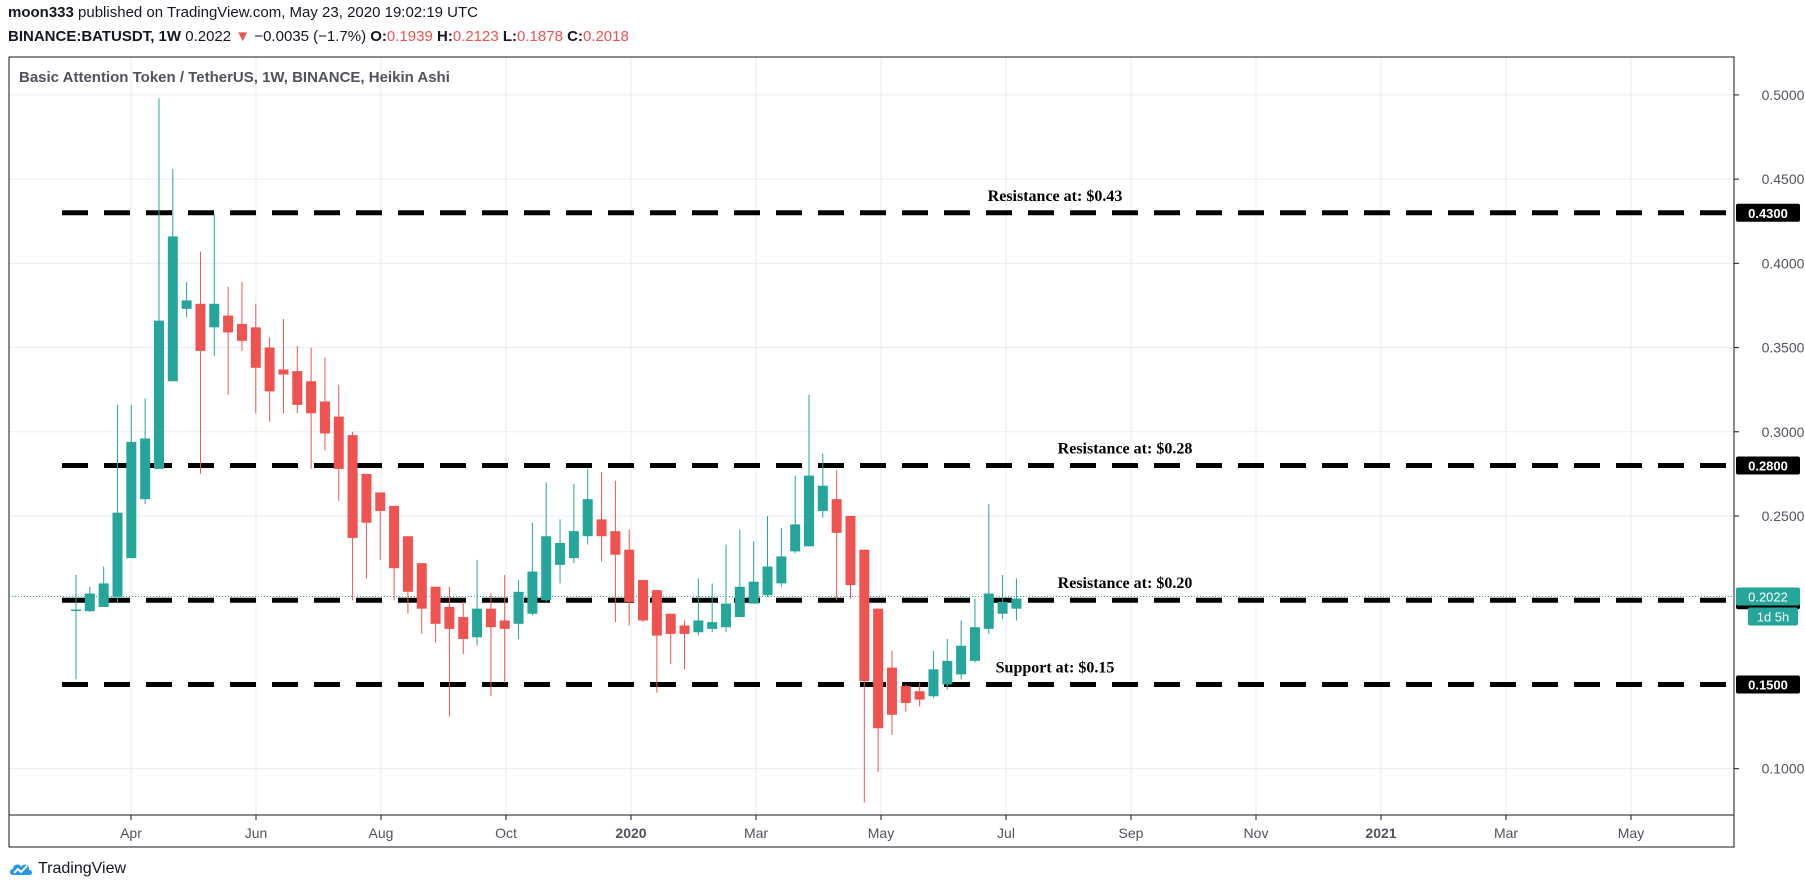  What do you see at coordinates (540, 36) in the screenshot?
I see `low-value: 0.1878` at bounding box center [540, 36].